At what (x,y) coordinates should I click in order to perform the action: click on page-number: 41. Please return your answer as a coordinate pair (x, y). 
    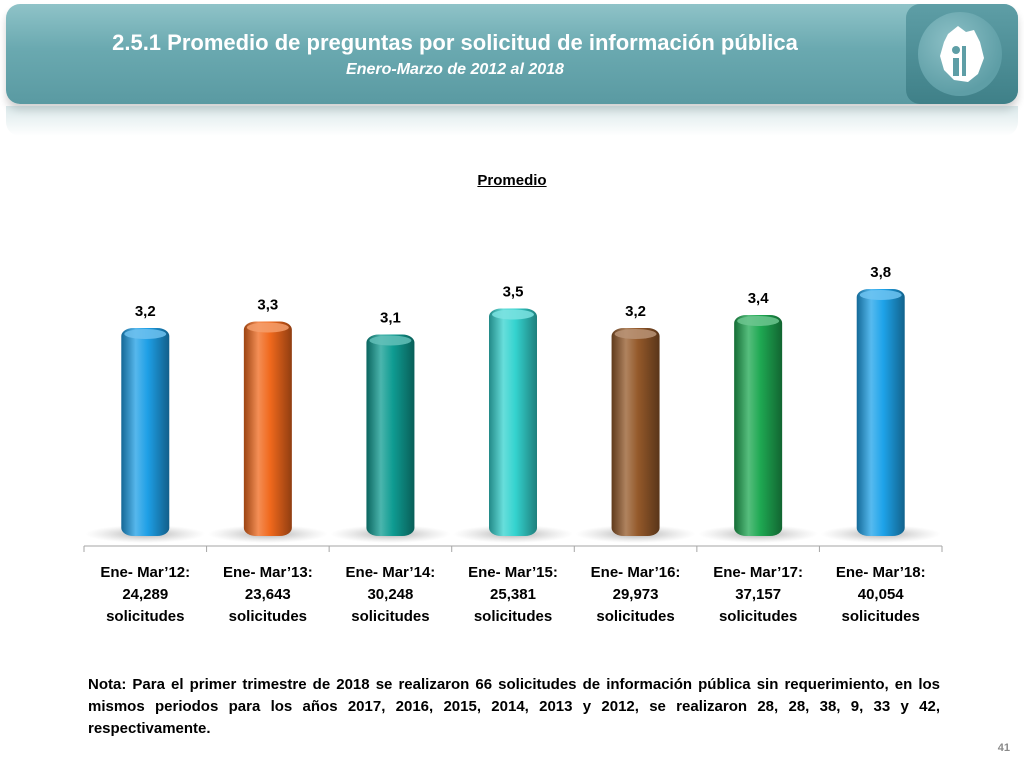
    Looking at the image, I should click on (1003, 748).